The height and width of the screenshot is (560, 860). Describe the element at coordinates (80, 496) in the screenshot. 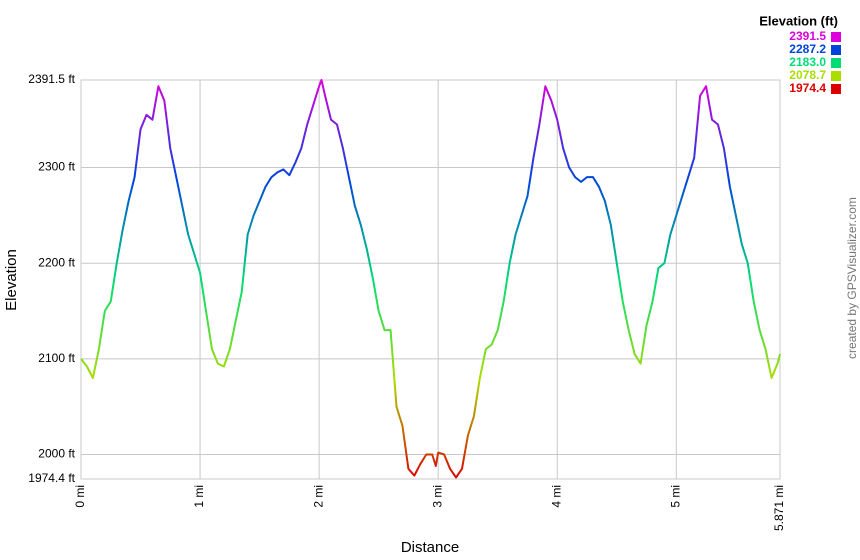

I see `x-tick-label: 0 mi` at that location.